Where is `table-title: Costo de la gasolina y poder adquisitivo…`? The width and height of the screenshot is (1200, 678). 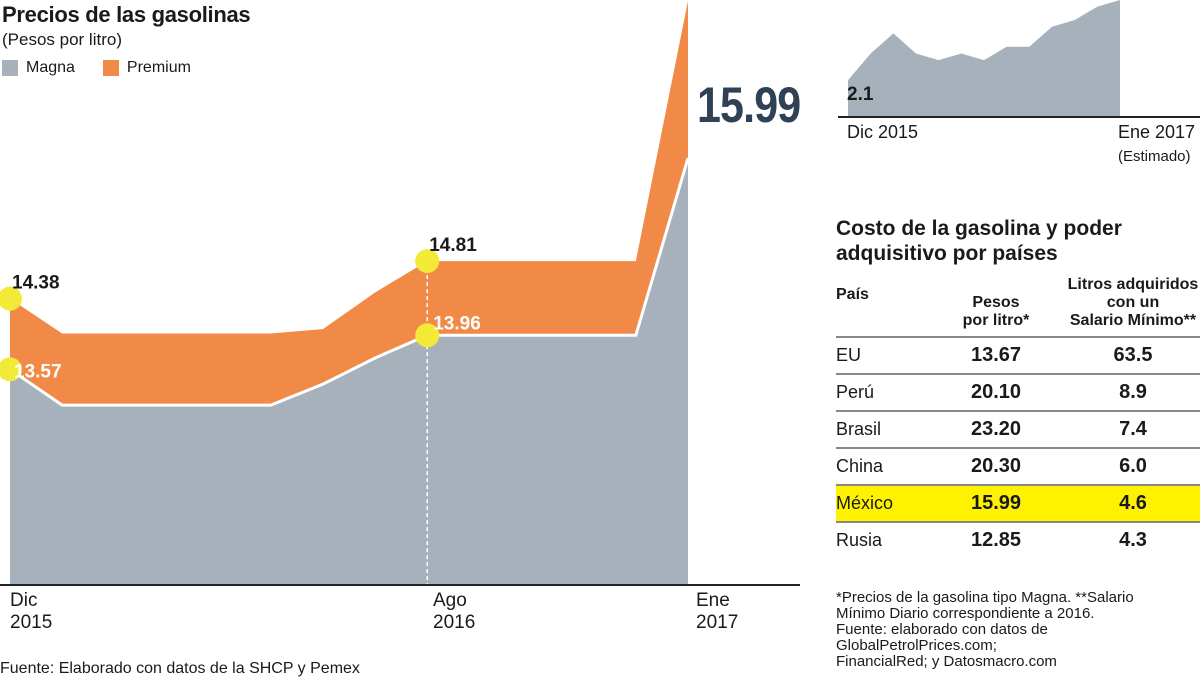 table-title: Costo de la gasolina y poder adquisitivo… is located at coordinates (979, 241).